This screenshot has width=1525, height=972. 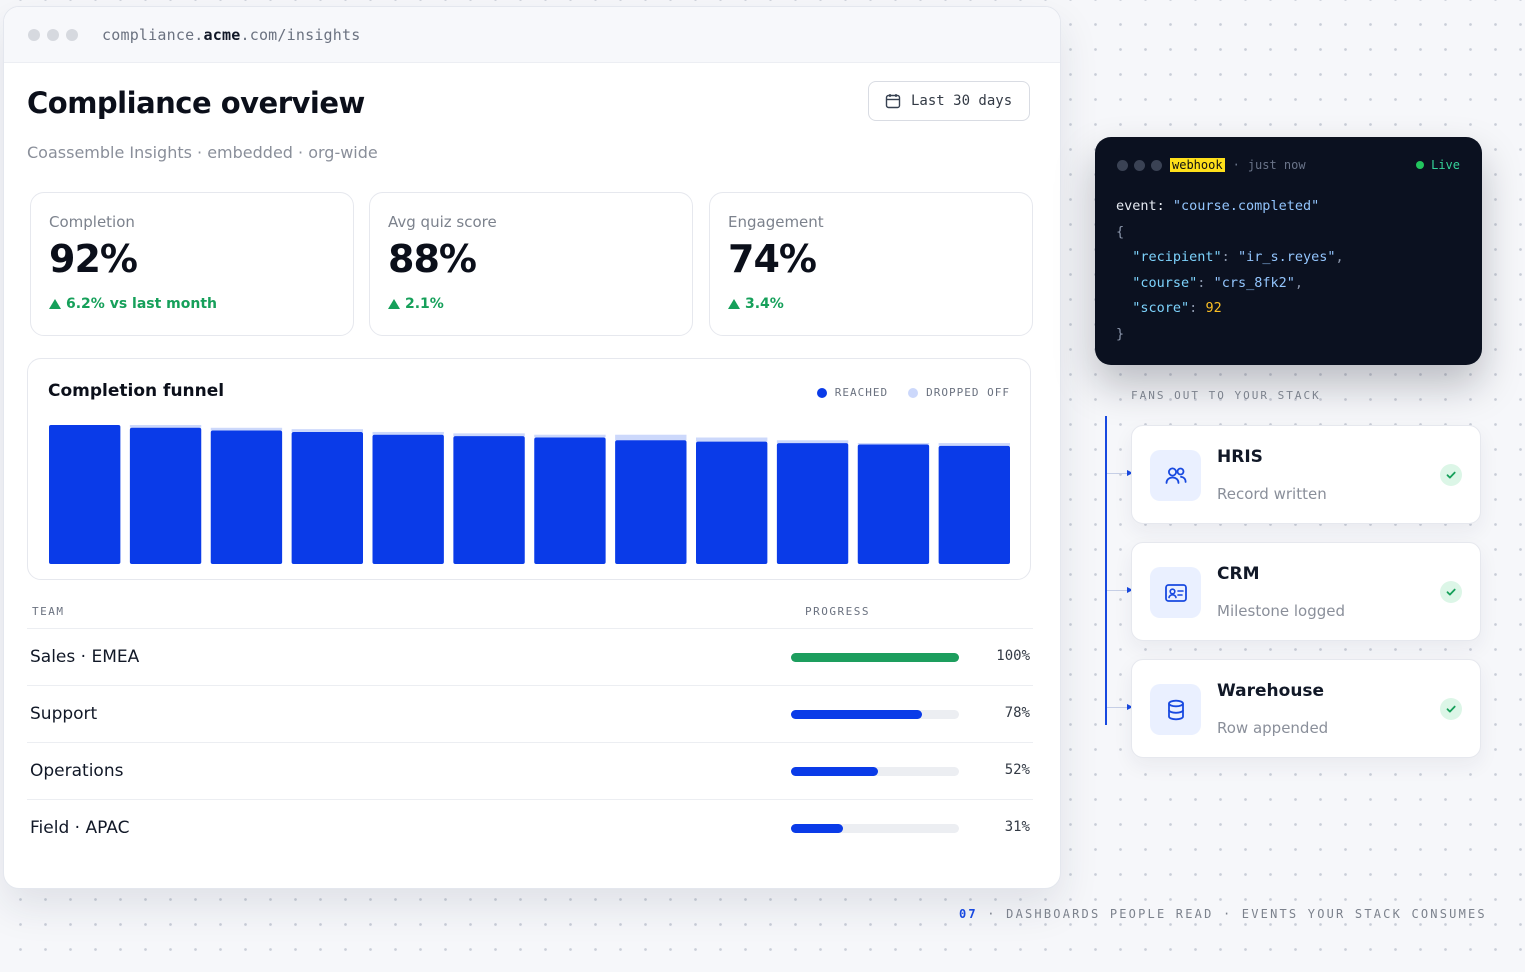 What do you see at coordinates (1273, 728) in the screenshot?
I see `destination-status: Row appended` at bounding box center [1273, 728].